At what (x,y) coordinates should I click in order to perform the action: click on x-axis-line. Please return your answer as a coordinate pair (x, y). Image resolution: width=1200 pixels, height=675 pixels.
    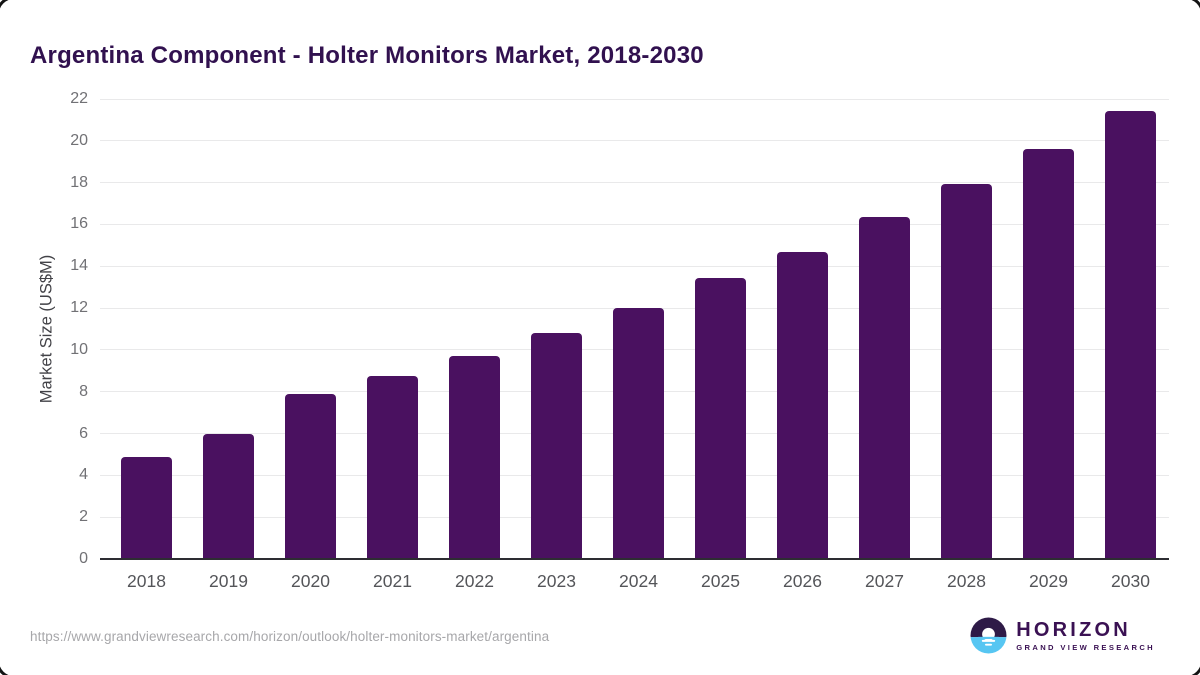
    Looking at the image, I should click on (634, 559).